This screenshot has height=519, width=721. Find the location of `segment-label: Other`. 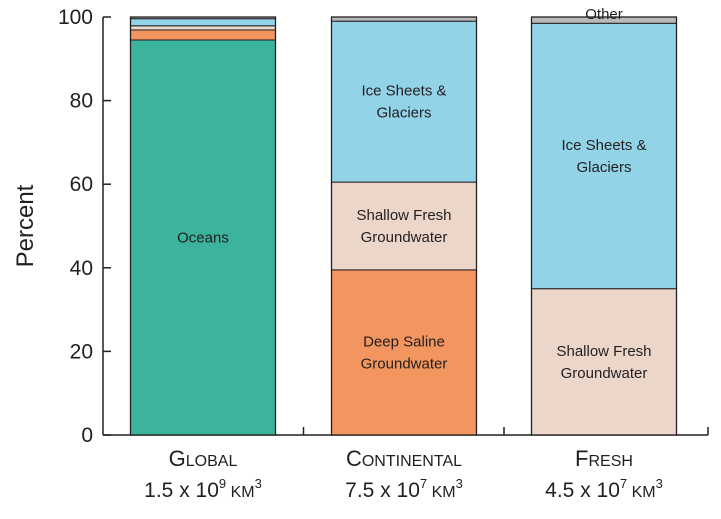

segment-label: Other is located at coordinates (604, 14).